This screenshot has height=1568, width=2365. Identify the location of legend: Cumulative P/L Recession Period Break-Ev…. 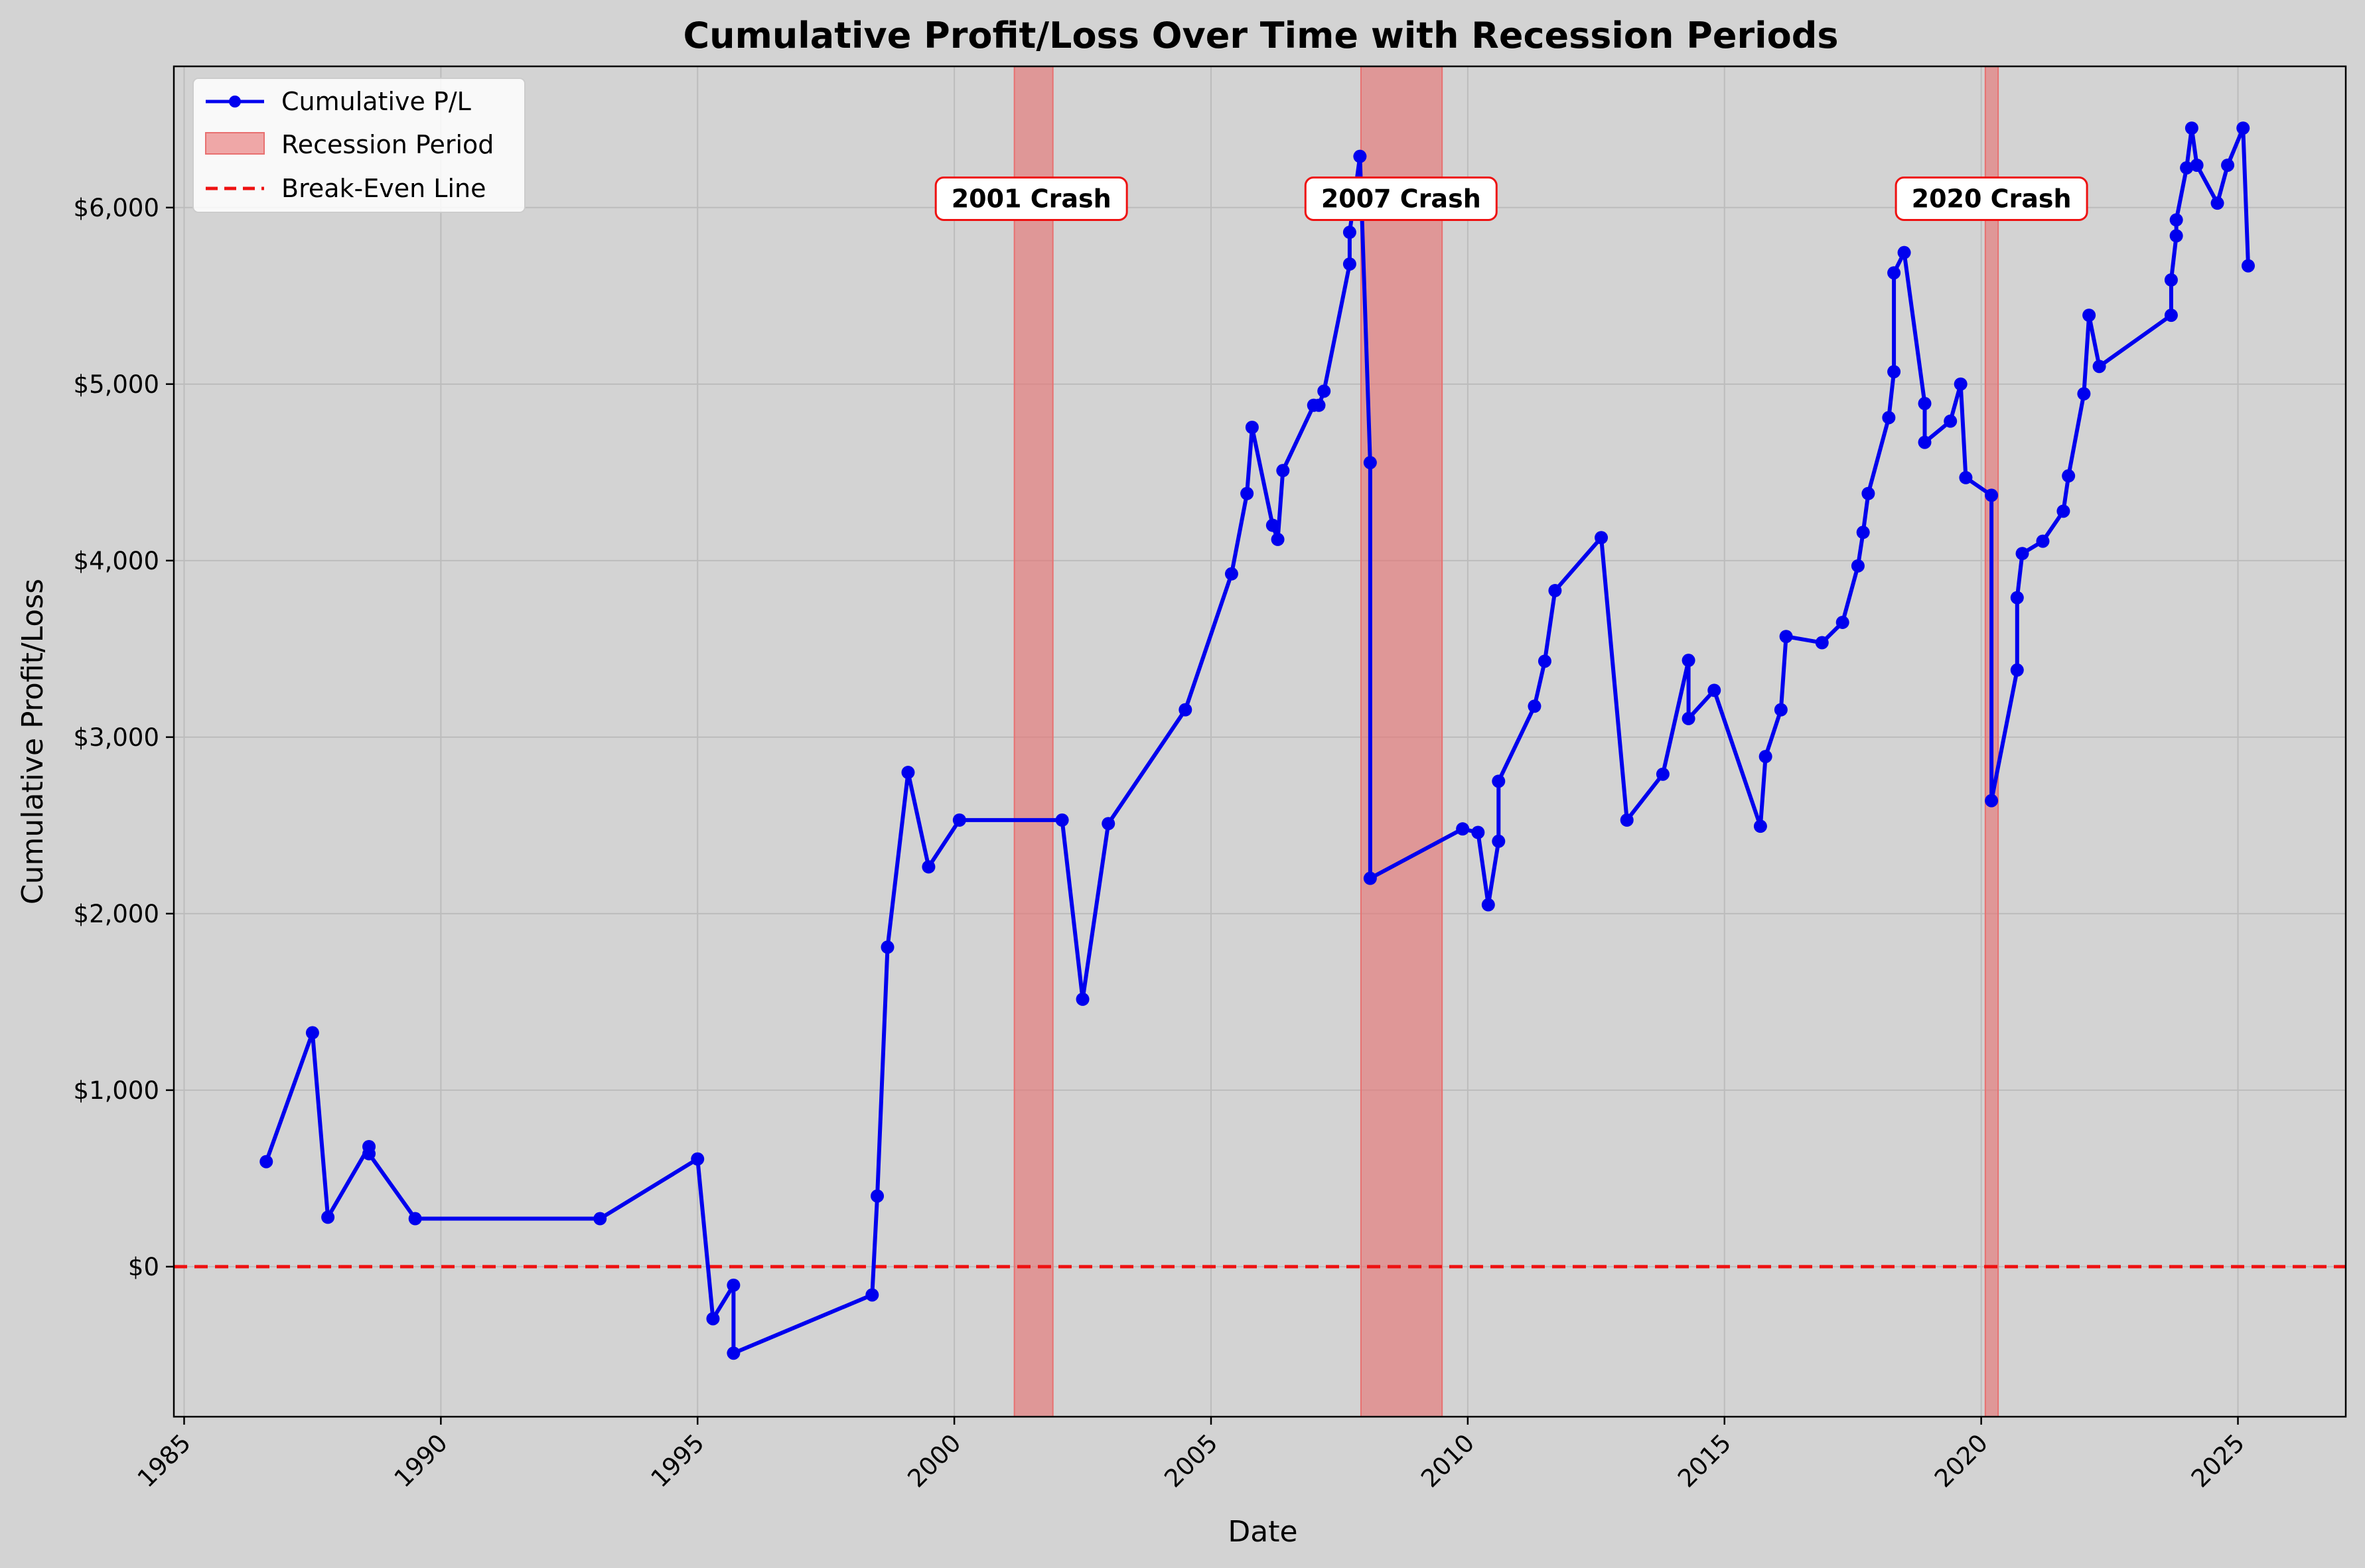
(359, 145).